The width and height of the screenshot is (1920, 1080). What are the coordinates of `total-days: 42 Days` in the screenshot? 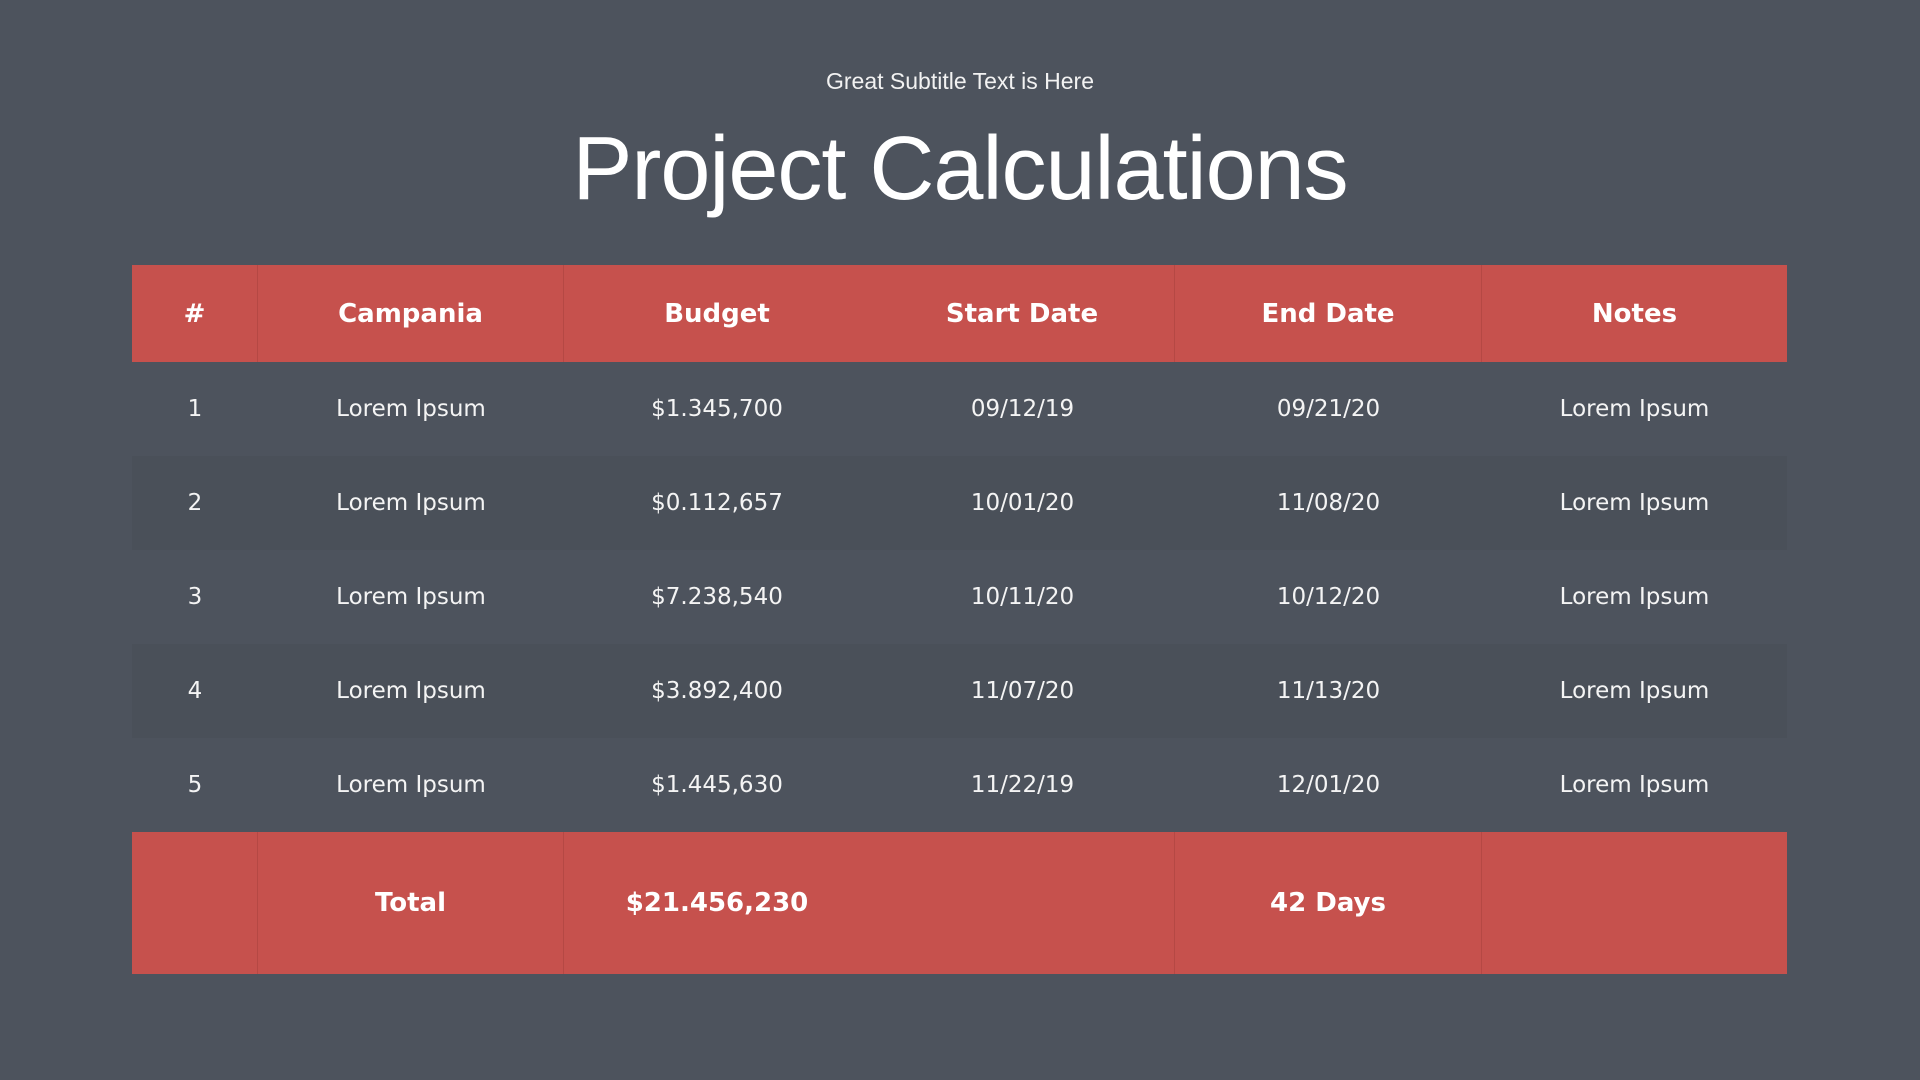 It's located at (1328, 903).